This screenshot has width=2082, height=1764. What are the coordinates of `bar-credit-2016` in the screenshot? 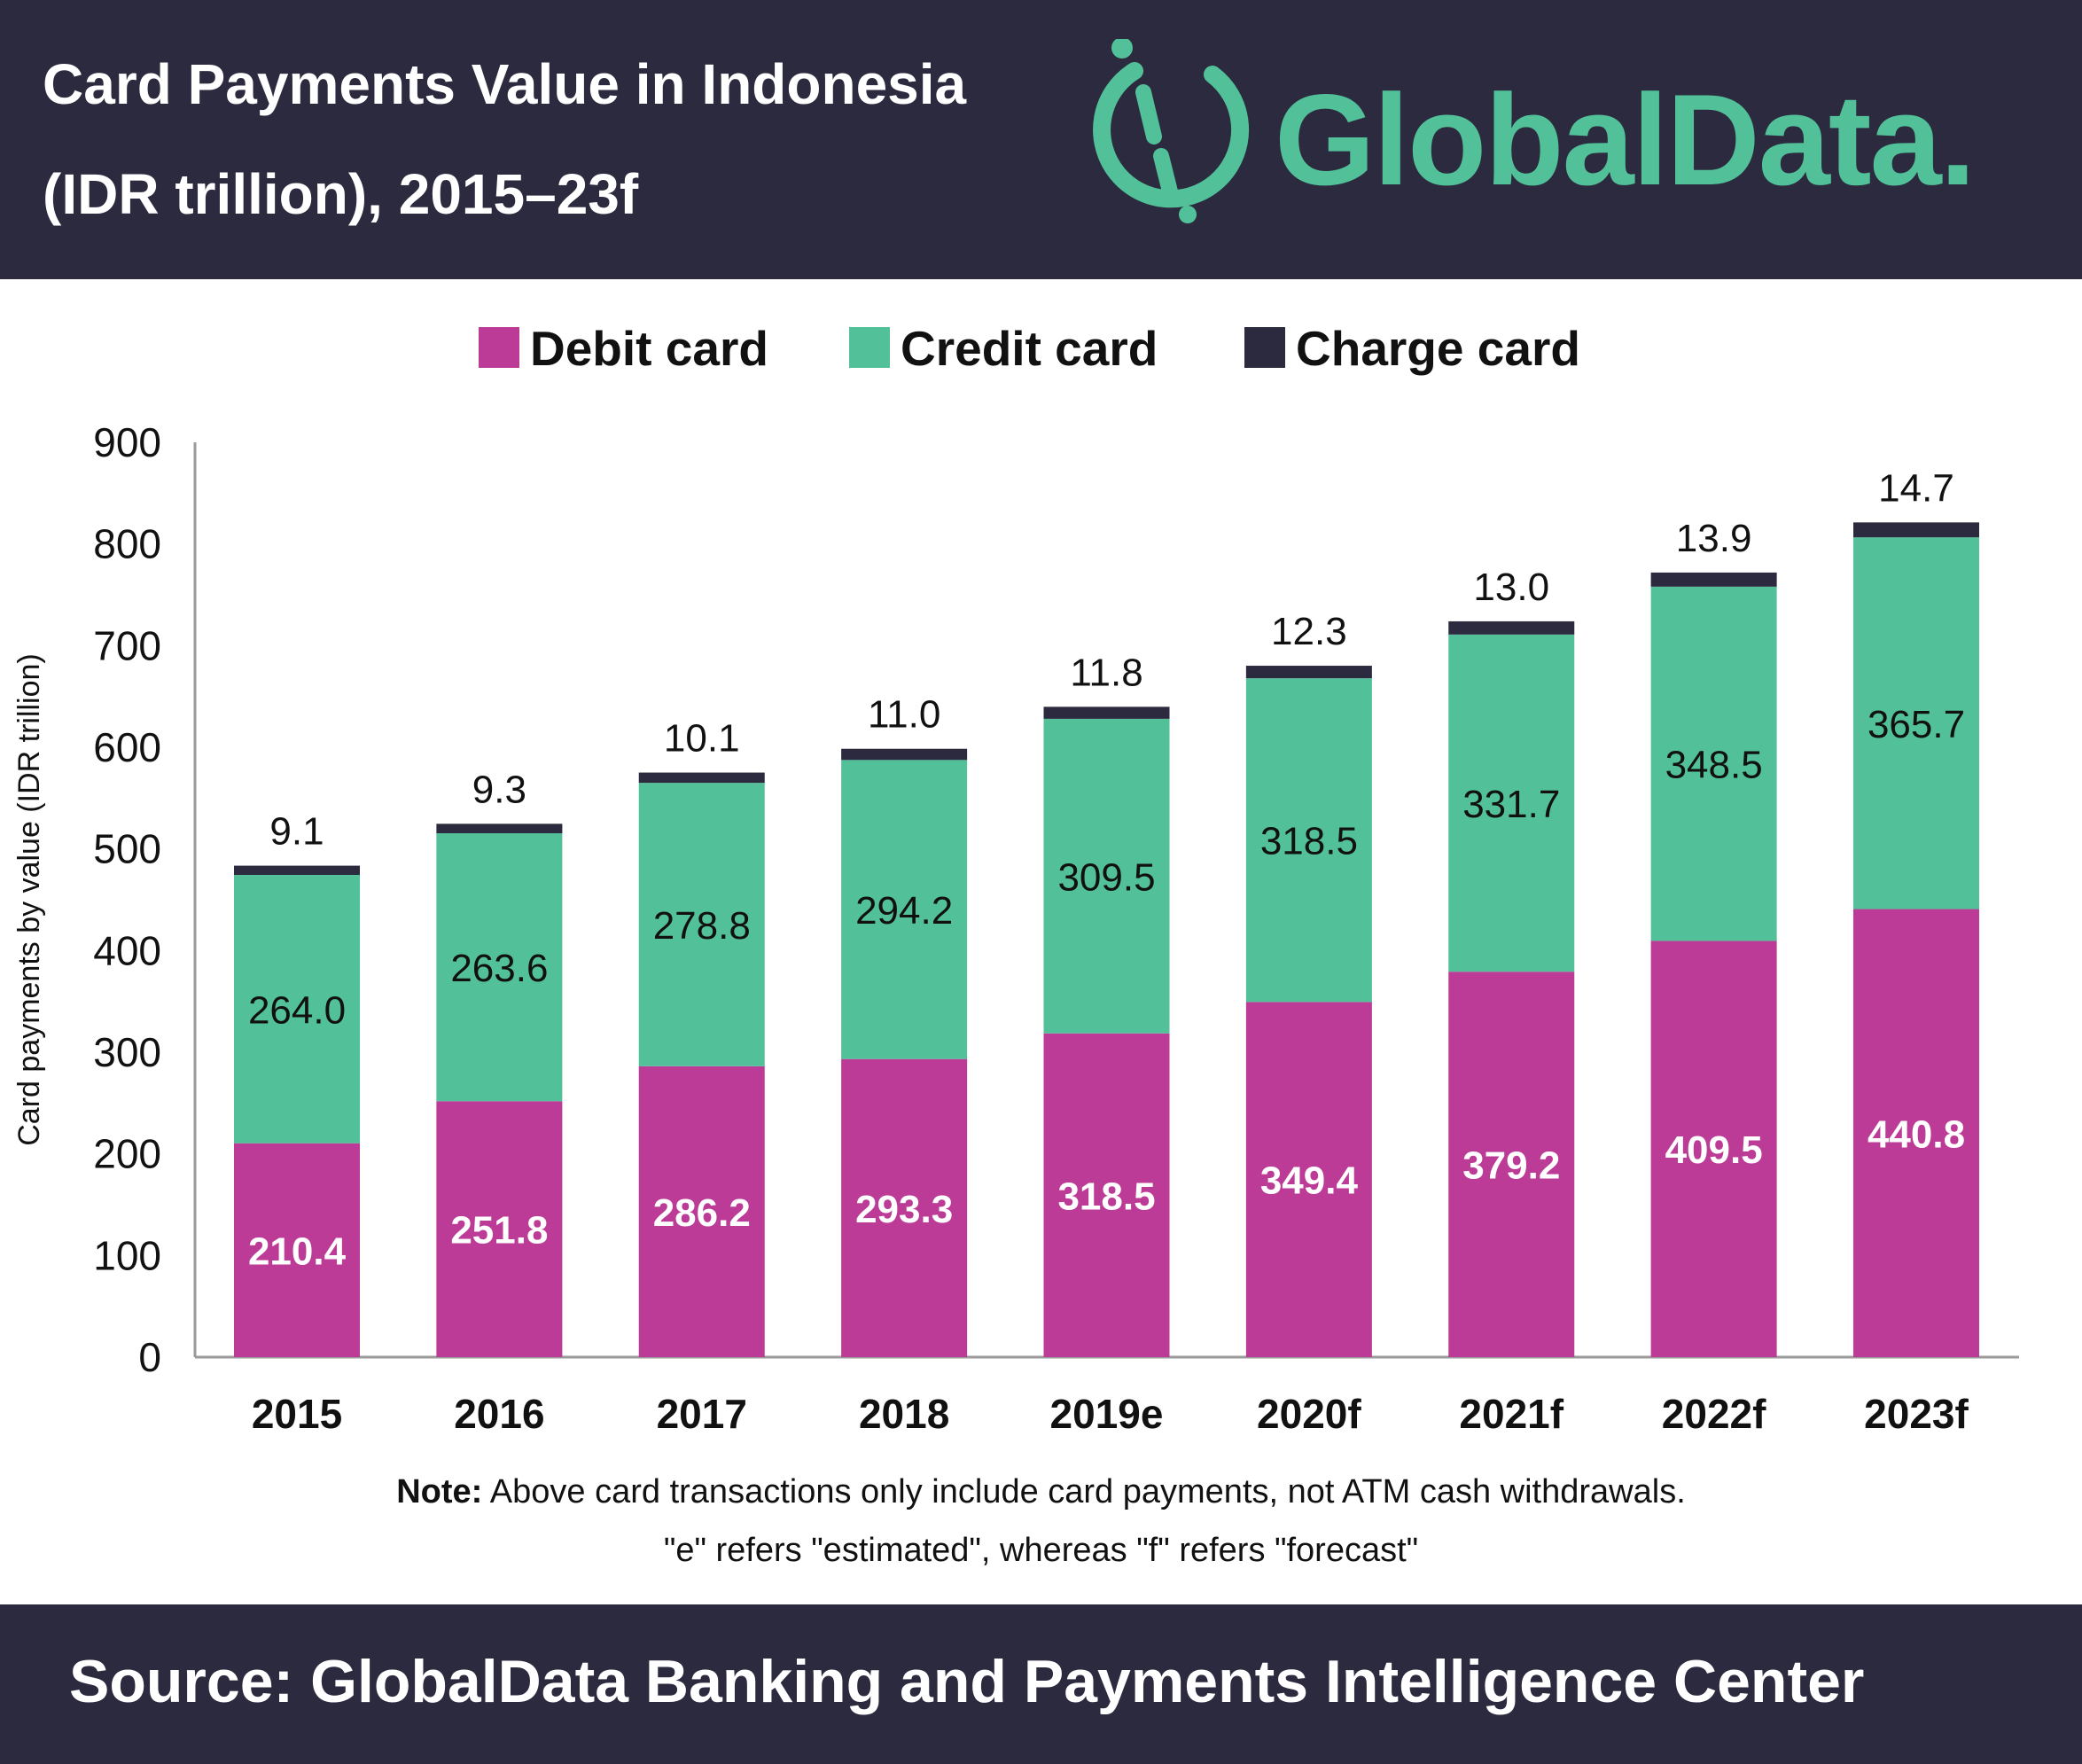 It's located at (499, 967).